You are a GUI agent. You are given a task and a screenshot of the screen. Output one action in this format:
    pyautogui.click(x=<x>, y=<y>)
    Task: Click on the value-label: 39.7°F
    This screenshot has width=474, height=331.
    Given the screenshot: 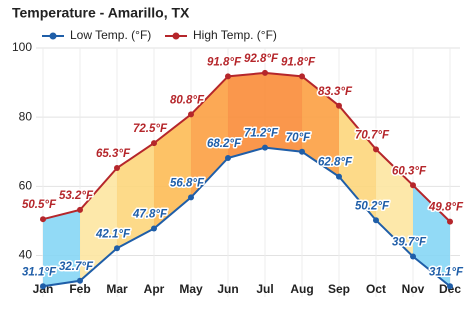 What is the action you would take?
    pyautogui.click(x=409, y=243)
    